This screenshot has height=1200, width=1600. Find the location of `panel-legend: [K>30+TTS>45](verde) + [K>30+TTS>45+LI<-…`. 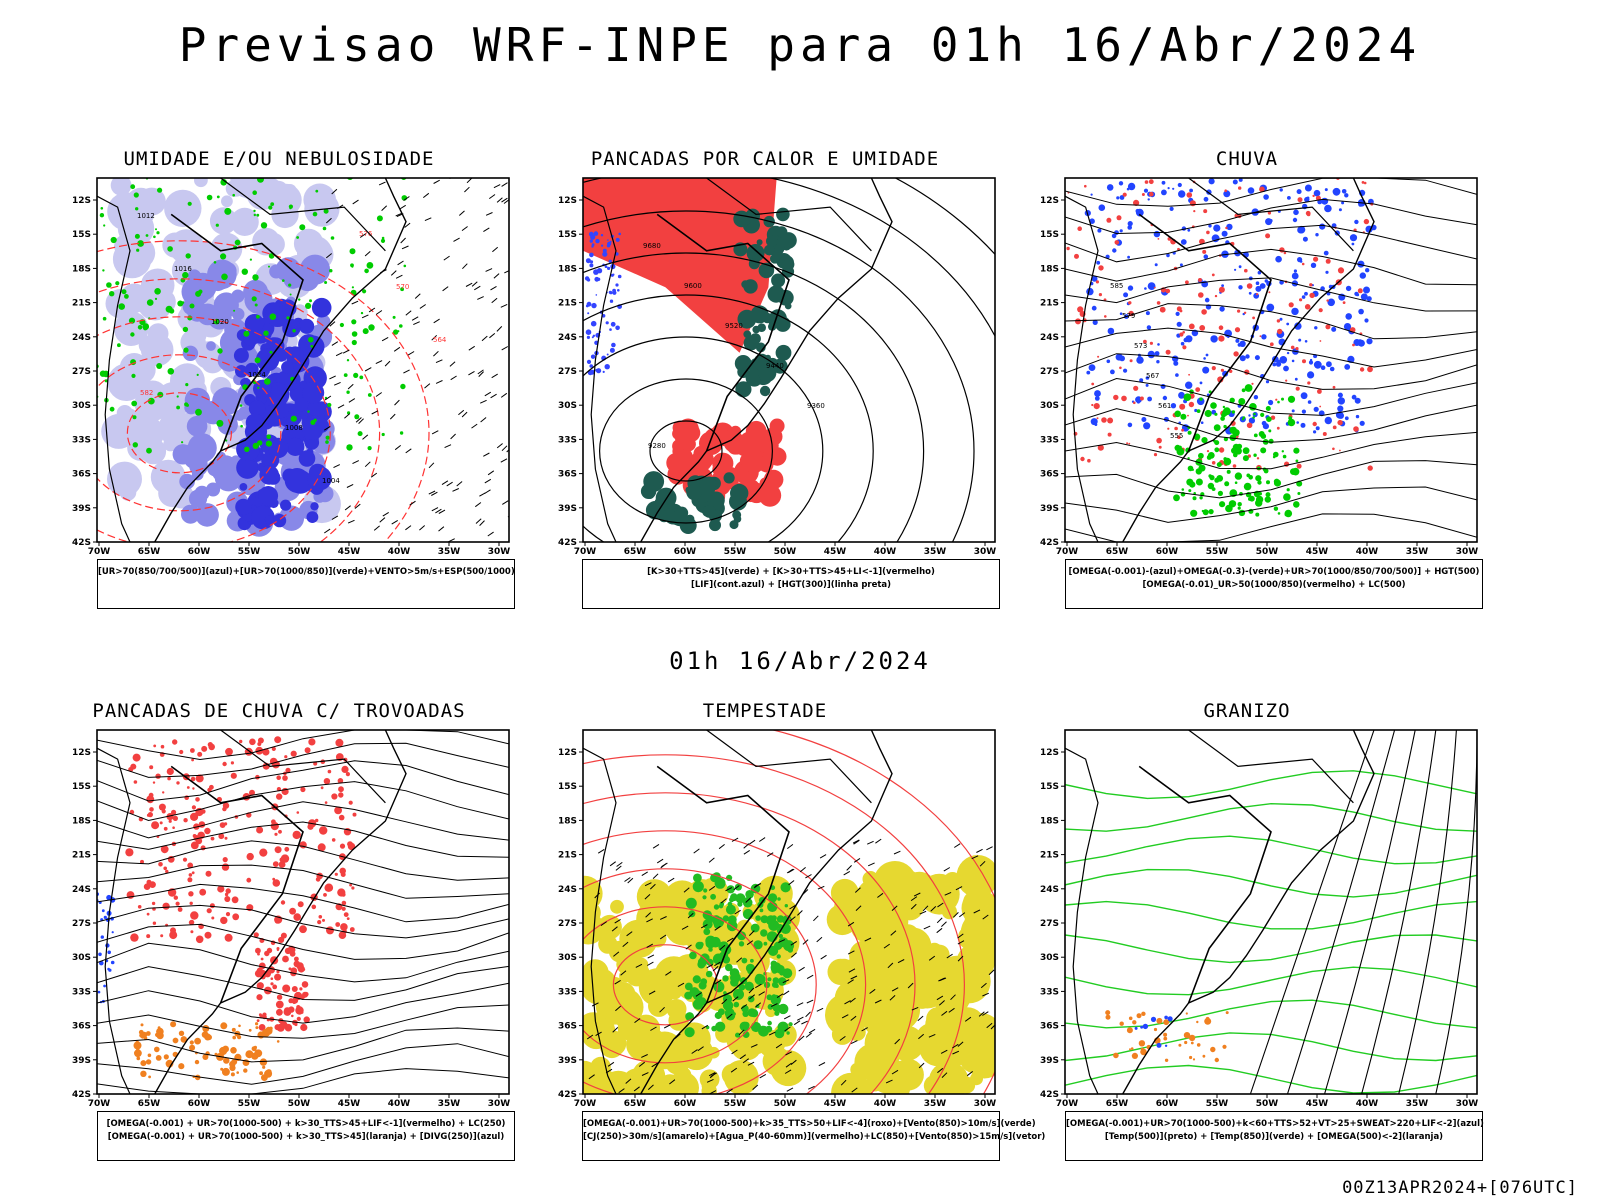

panel-legend: [K>30+TTS>45](verde) + [K>30+TTS>45+LI<-… is located at coordinates (791, 584).